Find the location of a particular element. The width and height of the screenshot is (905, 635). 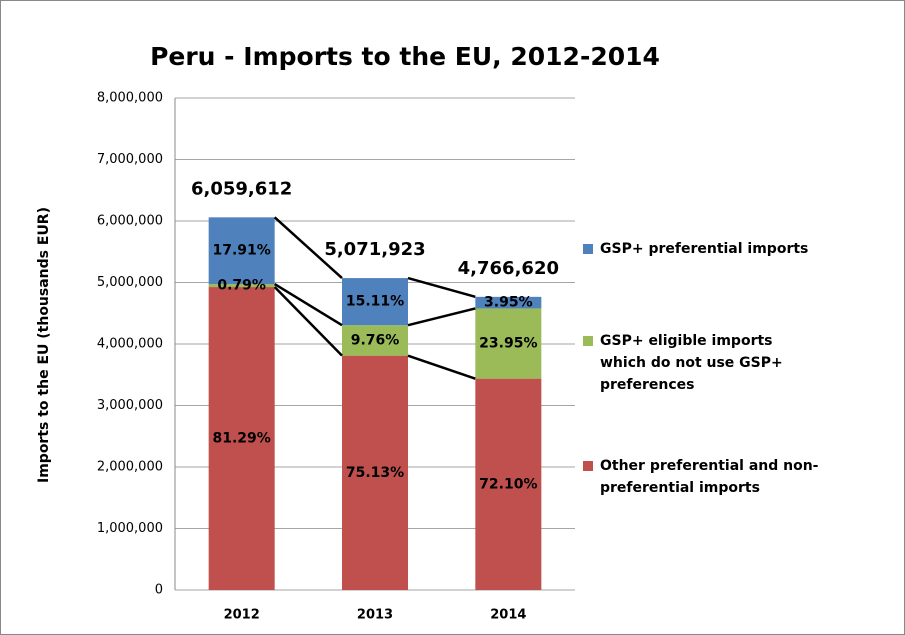

data-label: 81.29% is located at coordinates (242, 439).